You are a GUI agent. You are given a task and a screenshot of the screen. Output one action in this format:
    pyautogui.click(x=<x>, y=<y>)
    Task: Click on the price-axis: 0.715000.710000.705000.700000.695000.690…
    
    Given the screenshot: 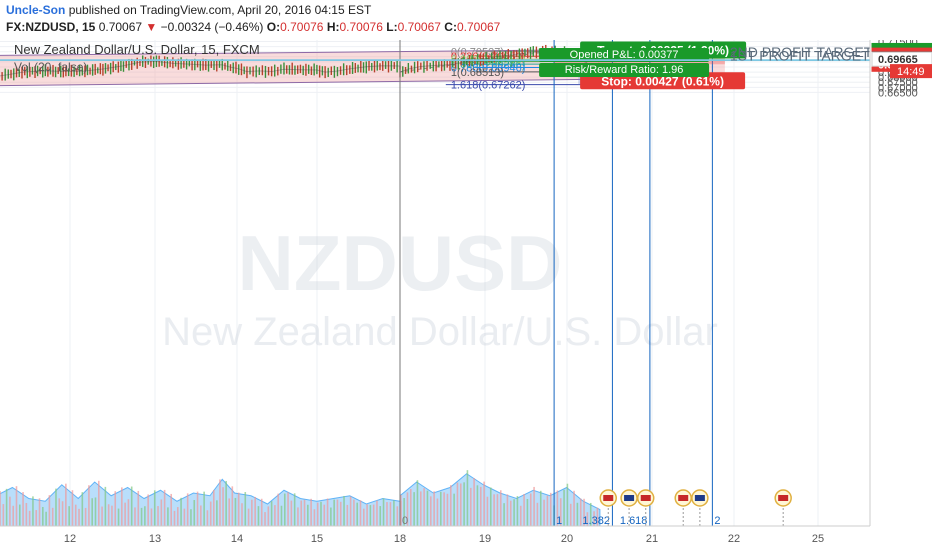 What is the action you would take?
    pyautogui.click(x=900, y=293)
    